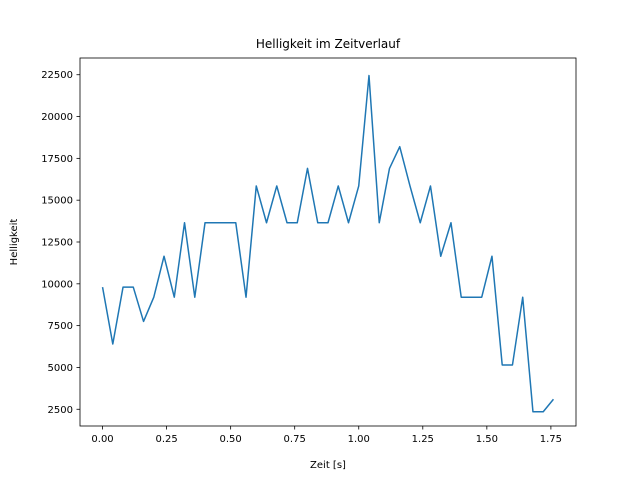 The image size is (640, 480). Describe the element at coordinates (57, 201) in the screenshot. I see `y-tick-label: 15000` at that location.